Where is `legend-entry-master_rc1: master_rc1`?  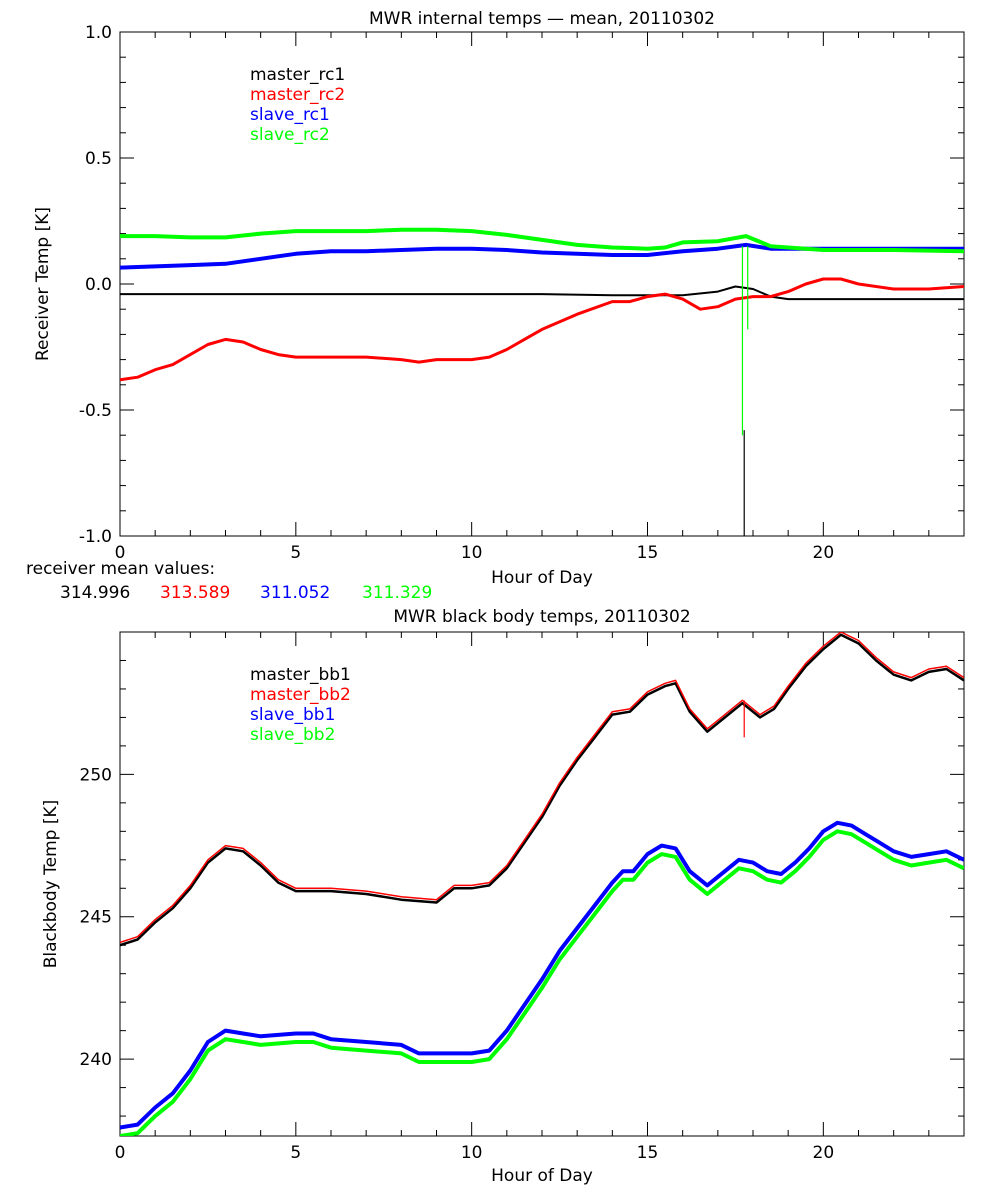 legend-entry-master_rc1: master_rc1 is located at coordinates (297, 75).